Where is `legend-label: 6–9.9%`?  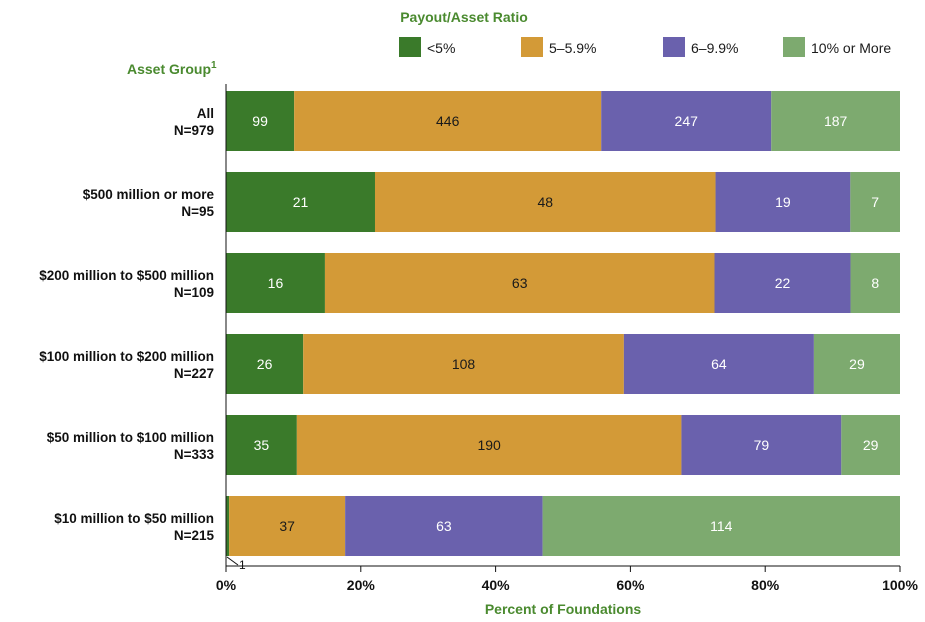
legend-label: 6–9.9% is located at coordinates (714, 48).